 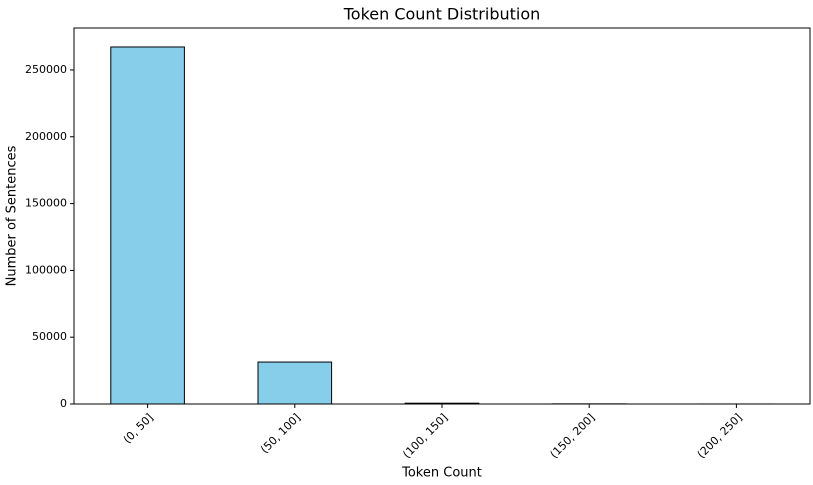 What do you see at coordinates (46, 203) in the screenshot?
I see `y-tick-label: 150000` at bounding box center [46, 203].